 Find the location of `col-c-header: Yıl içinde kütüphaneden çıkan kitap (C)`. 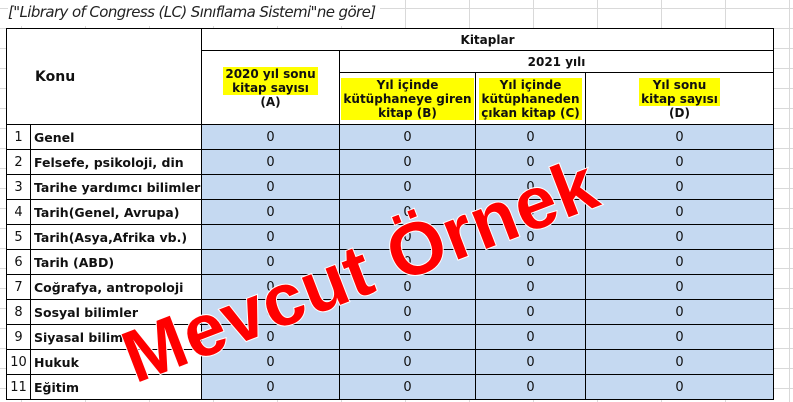

col-c-header: Yıl içinde kütüphaneden çıkan kitap (C) is located at coordinates (530, 98).